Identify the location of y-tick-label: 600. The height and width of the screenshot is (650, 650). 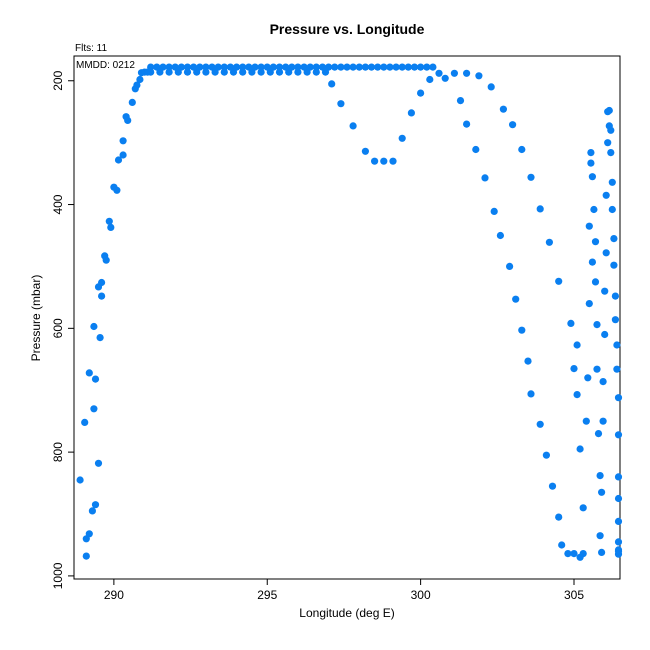
(58, 328).